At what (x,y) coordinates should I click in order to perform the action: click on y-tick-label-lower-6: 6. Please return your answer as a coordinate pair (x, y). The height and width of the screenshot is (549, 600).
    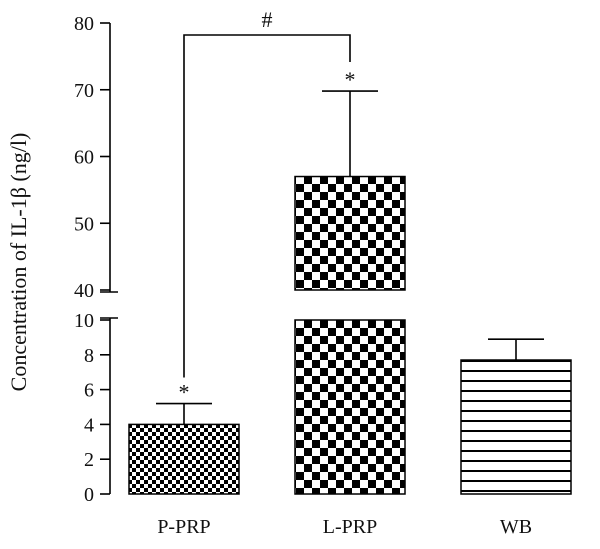
    Looking at the image, I should click on (89, 391).